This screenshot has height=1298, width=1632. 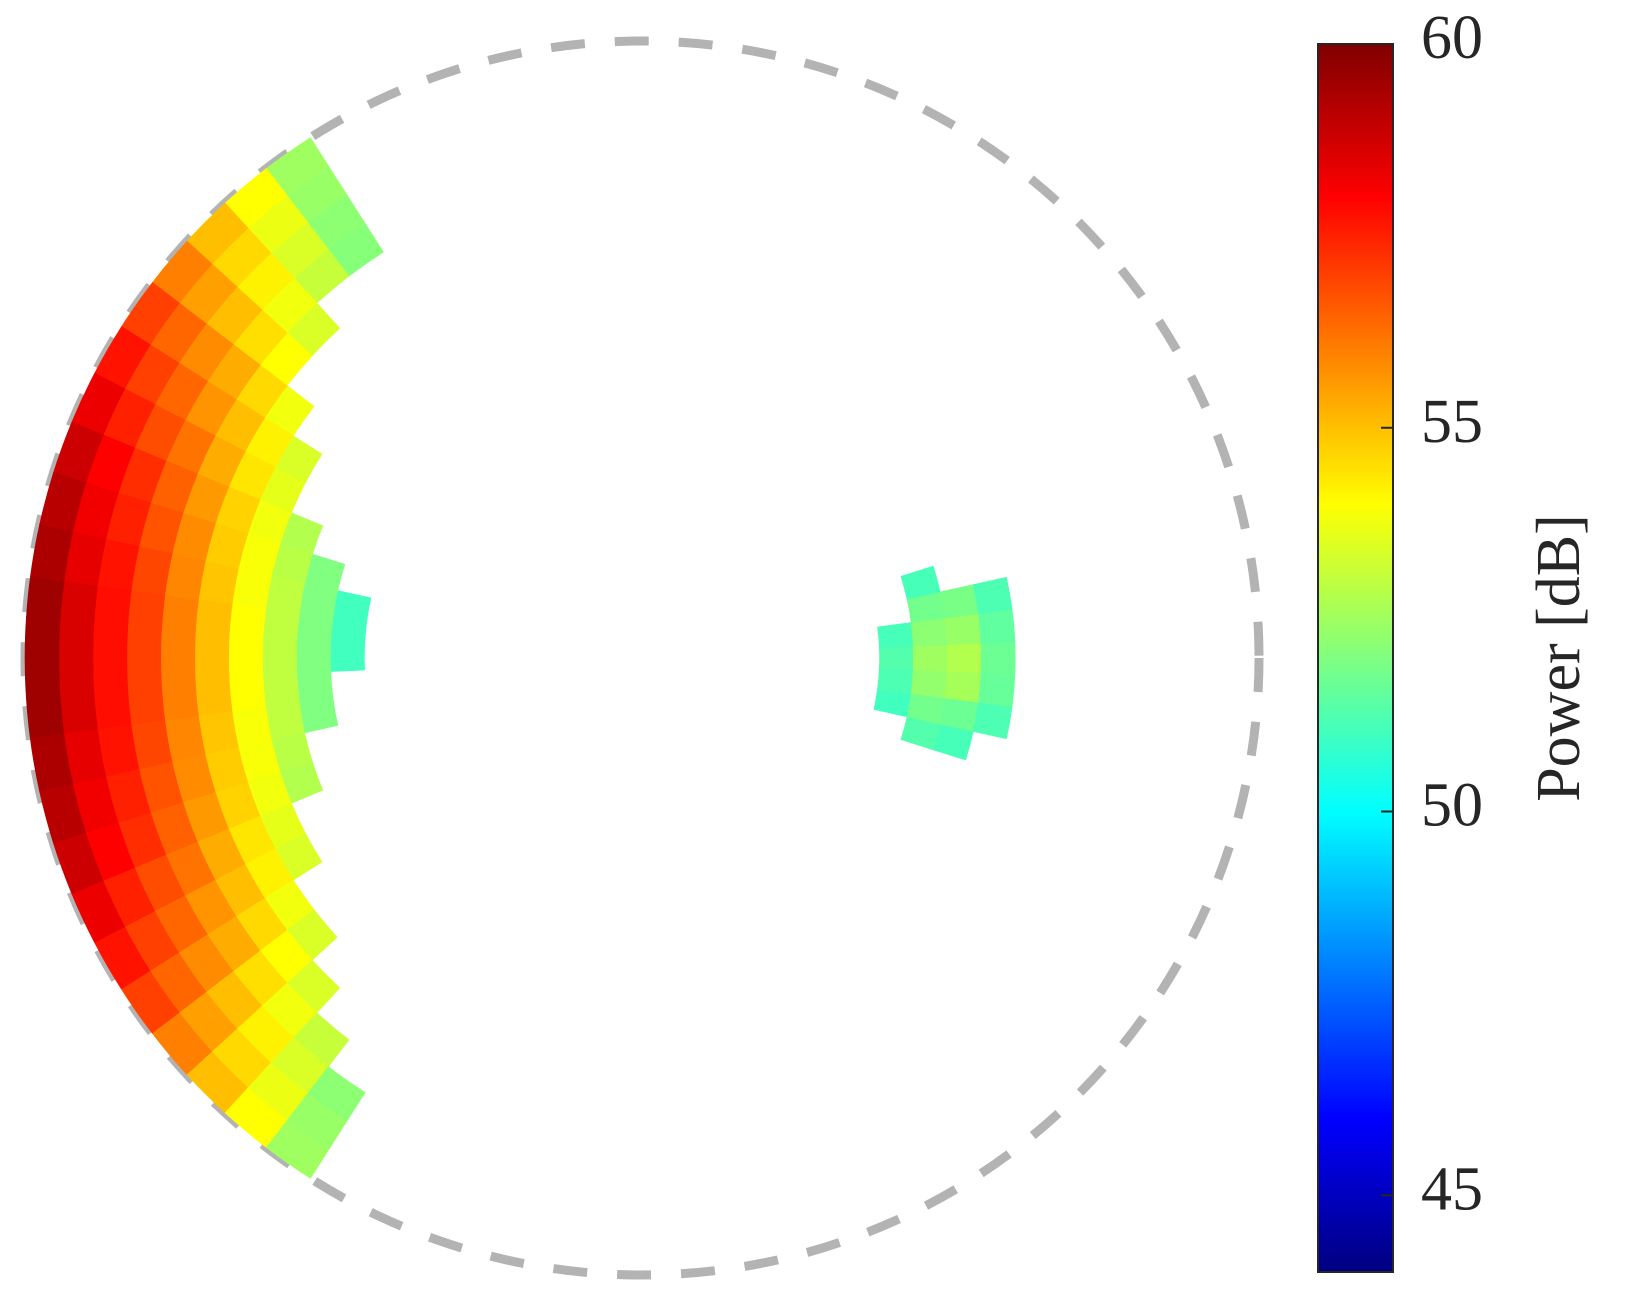 What do you see at coordinates (1452, 38) in the screenshot?
I see `colorbar-tick-label: 60` at bounding box center [1452, 38].